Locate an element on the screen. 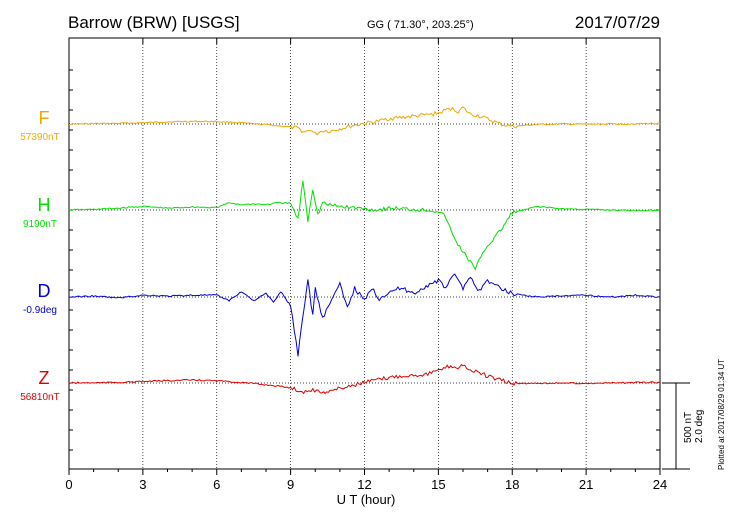 The height and width of the screenshot is (520, 730). scale-bar: 500 nT 2.0 deg is located at coordinates (683, 426).